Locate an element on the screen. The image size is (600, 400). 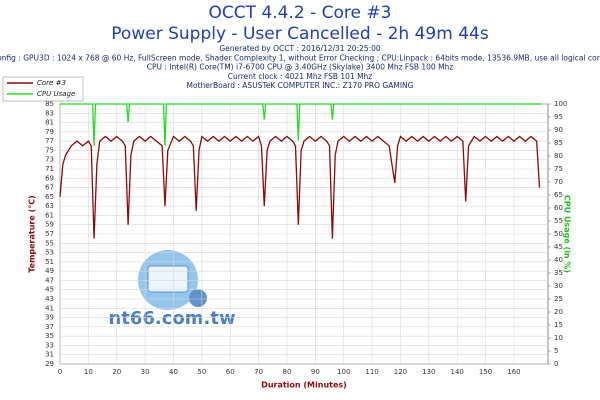
y-tick-label: 79 is located at coordinates (49, 132).